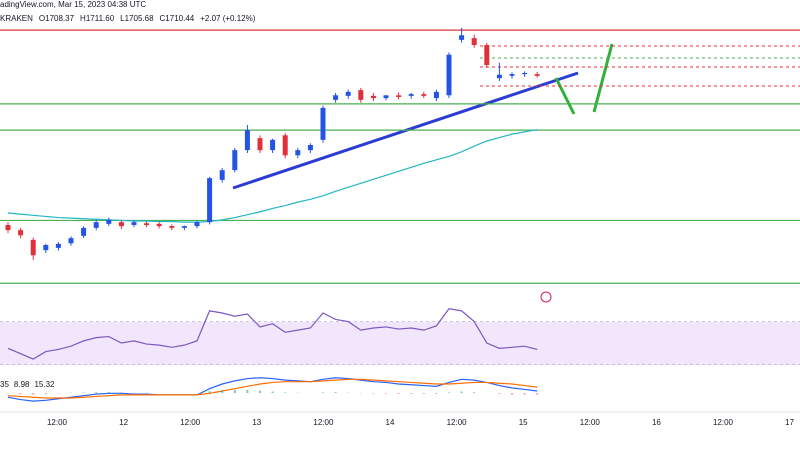 The height and width of the screenshot is (450, 800). Describe the element at coordinates (546, 297) in the screenshot. I see `dividend-icon` at that location.